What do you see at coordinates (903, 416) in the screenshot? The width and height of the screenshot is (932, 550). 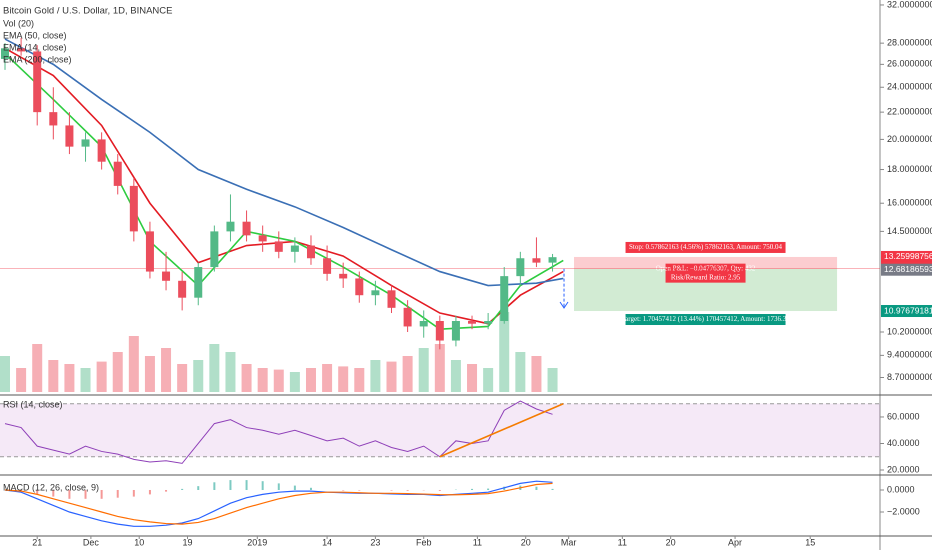 I see `y-tick-label: 60.0000` at bounding box center [903, 416].